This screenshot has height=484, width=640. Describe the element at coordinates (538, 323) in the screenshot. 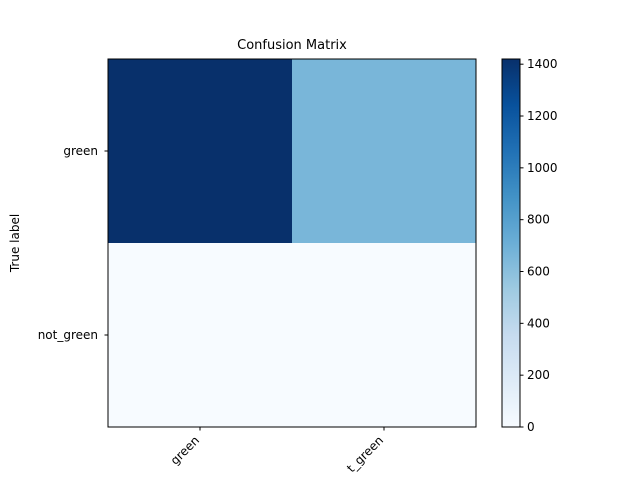

I see `colorbar-tick-label: 400` at that location.